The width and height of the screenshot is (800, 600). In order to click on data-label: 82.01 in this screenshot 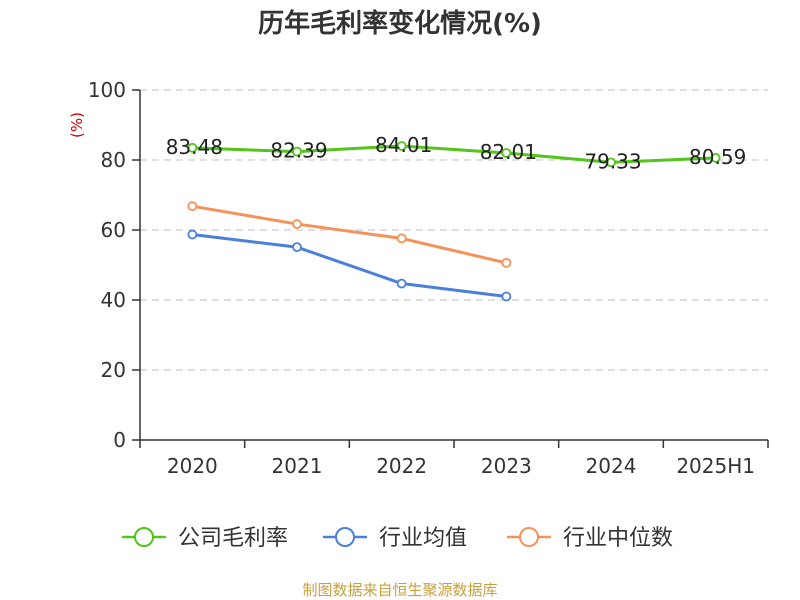, I will do `click(508, 152)`.